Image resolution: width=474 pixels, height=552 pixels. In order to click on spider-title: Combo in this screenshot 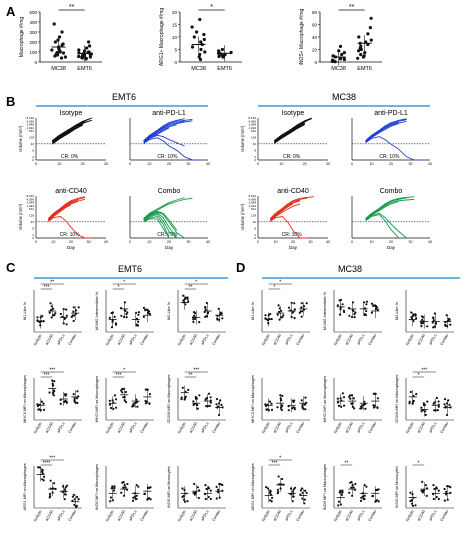, I will do `click(169, 191)`.